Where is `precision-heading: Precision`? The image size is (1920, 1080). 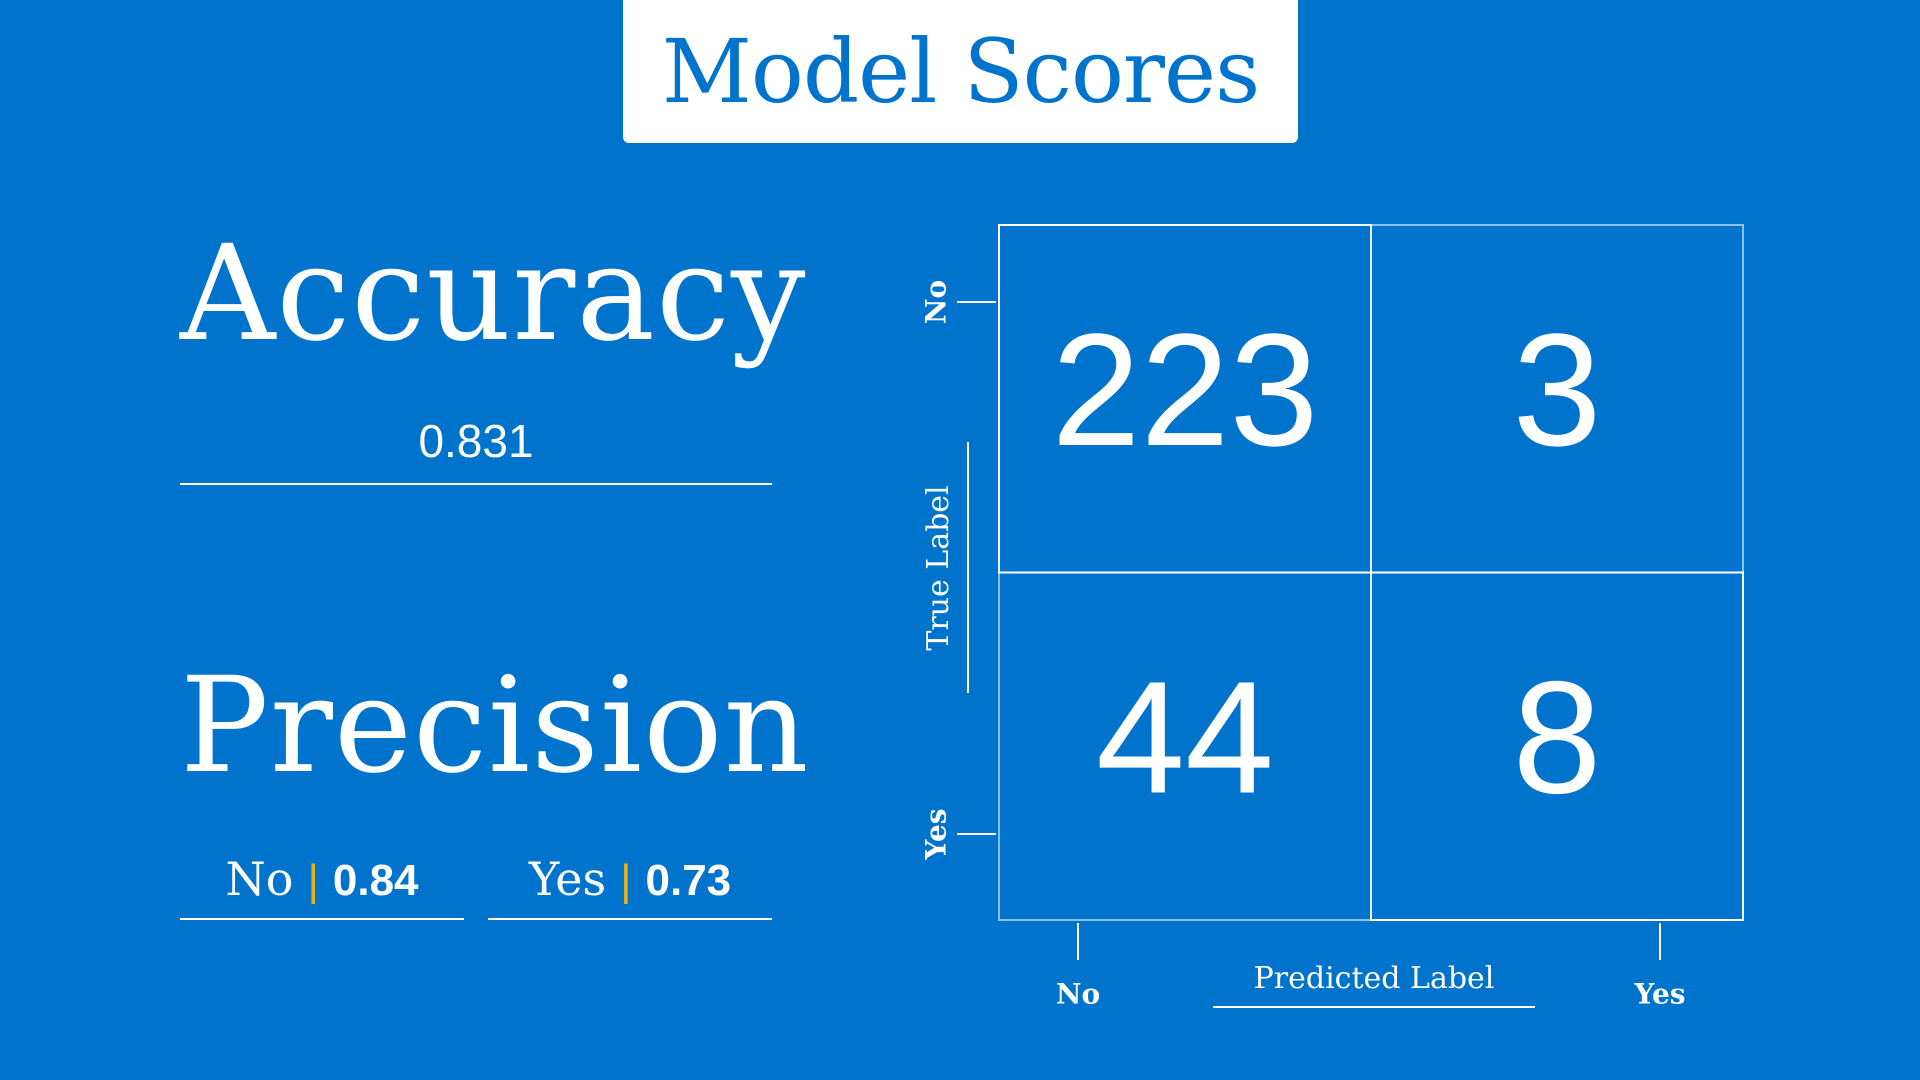
precision-heading: Precision is located at coordinates (495, 726).